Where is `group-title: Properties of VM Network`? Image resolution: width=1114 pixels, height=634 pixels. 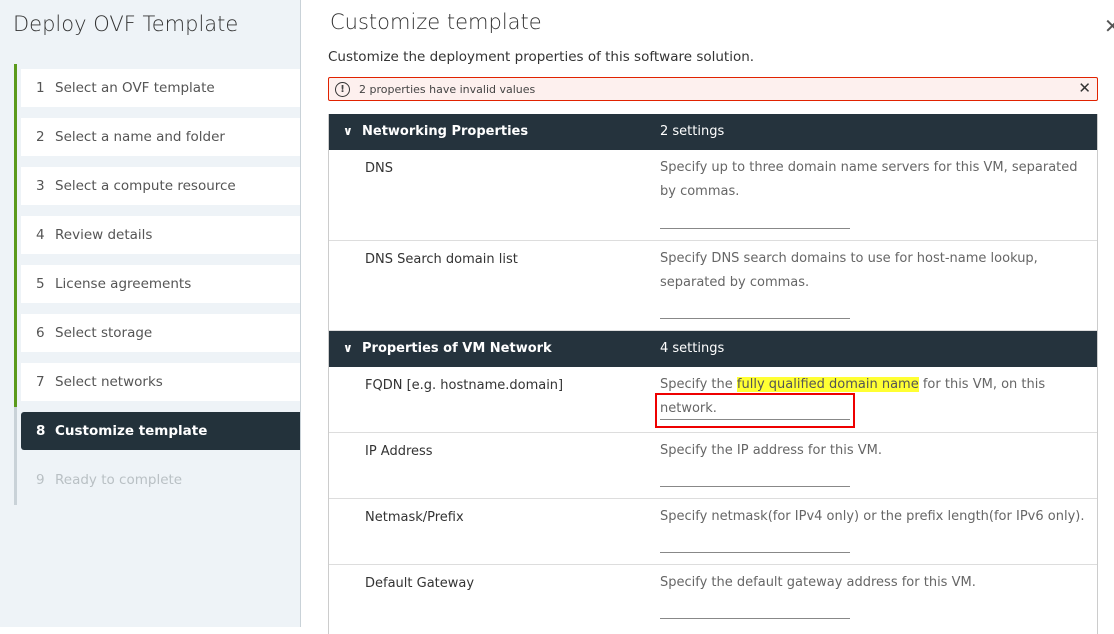
group-title: Properties of VM Network is located at coordinates (457, 348).